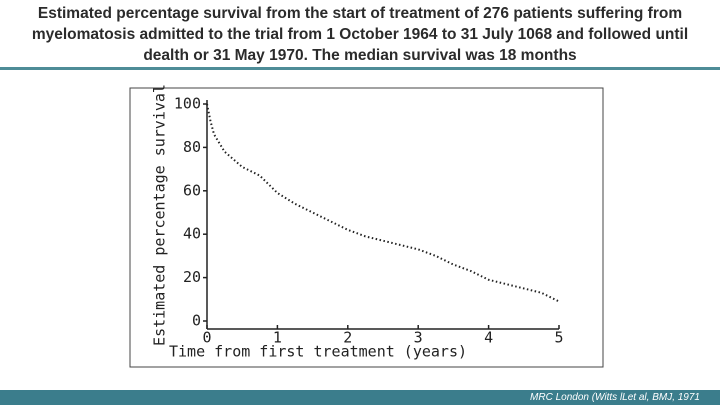  Describe the element at coordinates (192, 234) in the screenshot. I see `y-tick-label: 40` at that location.